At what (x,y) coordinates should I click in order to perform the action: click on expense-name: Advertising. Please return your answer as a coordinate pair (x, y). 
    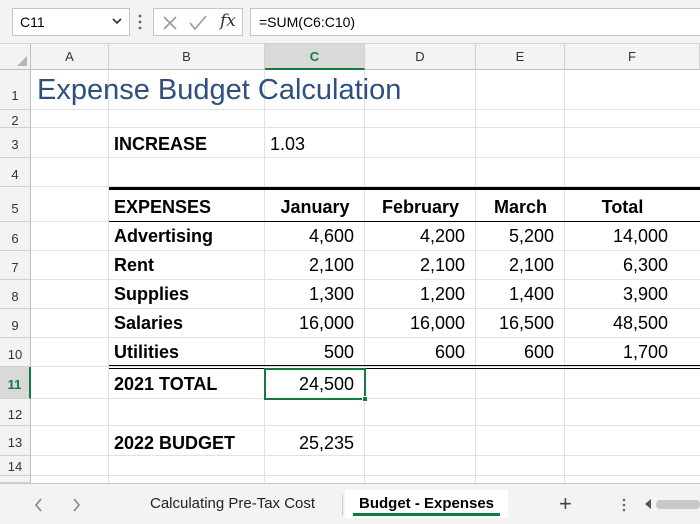
    Looking at the image, I should click on (164, 236).